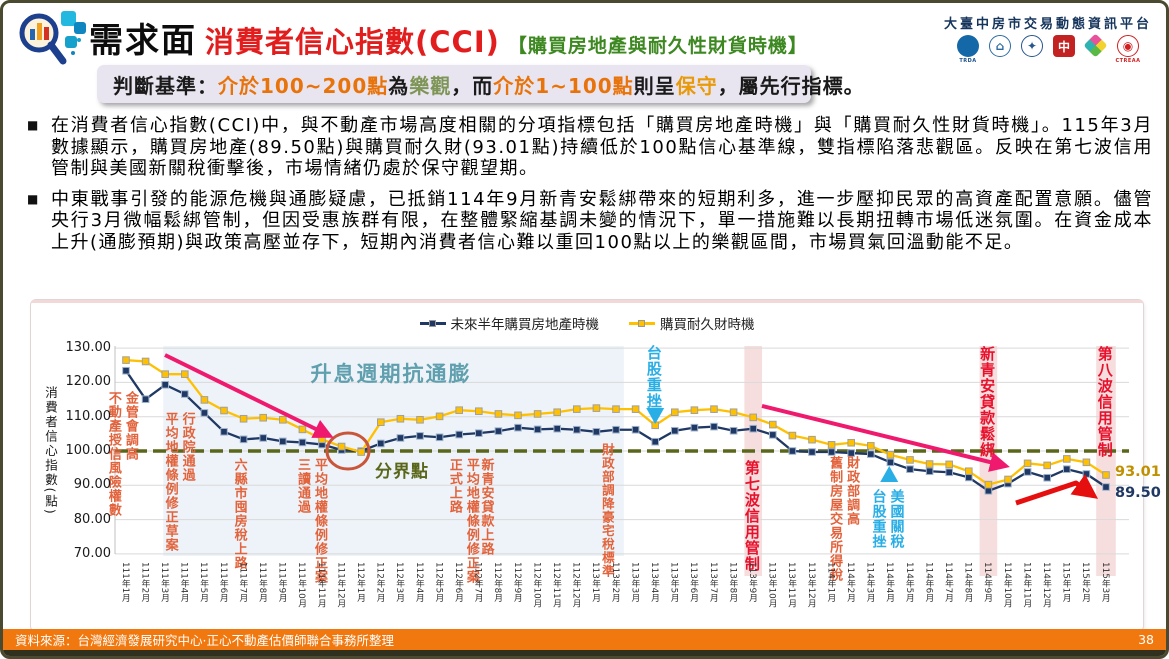 Image resolution: width=1169 pixels, height=659 pixels. What do you see at coordinates (457, 582) in the screenshot?
I see `x-tick-label: 112年6月` at bounding box center [457, 582].